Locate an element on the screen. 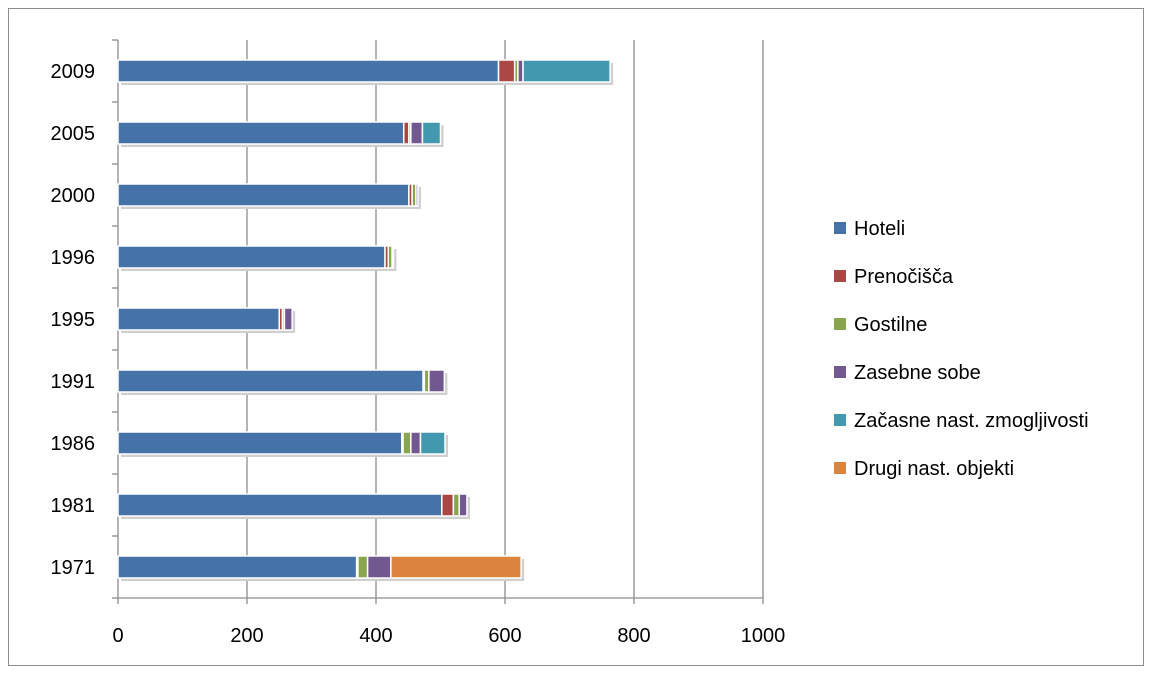 The height and width of the screenshot is (673, 1150). y-tick-label-1991: 1991 is located at coordinates (73, 382).